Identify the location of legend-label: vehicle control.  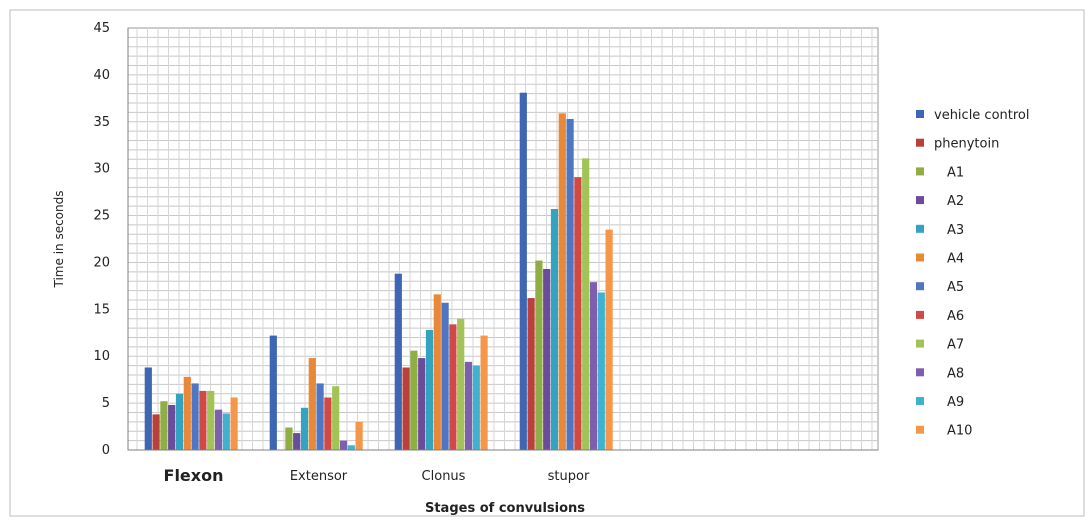
(982, 115).